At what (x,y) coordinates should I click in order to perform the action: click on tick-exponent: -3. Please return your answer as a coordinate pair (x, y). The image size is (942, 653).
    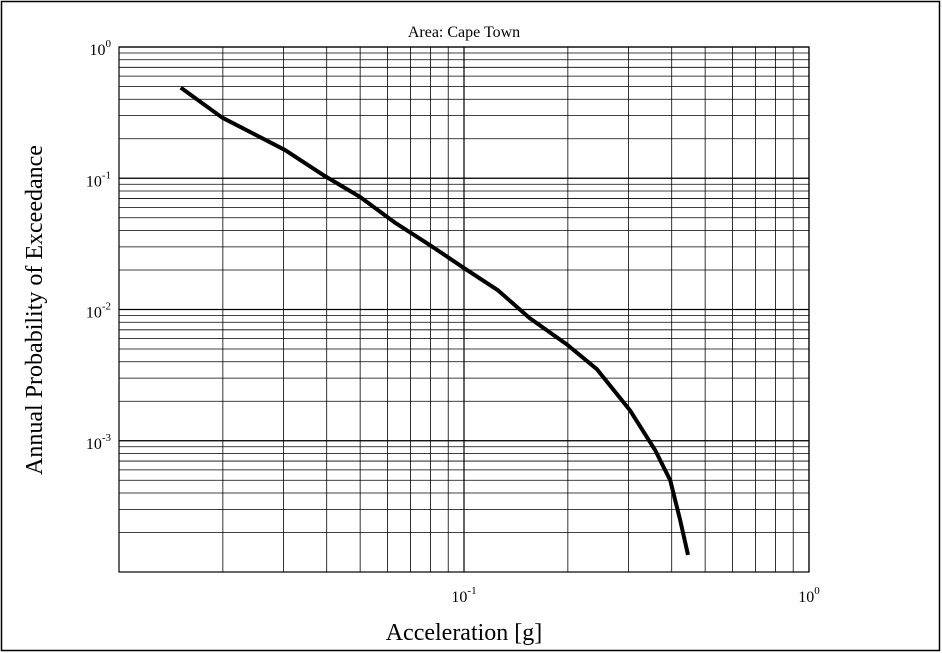
    Looking at the image, I should click on (107, 438).